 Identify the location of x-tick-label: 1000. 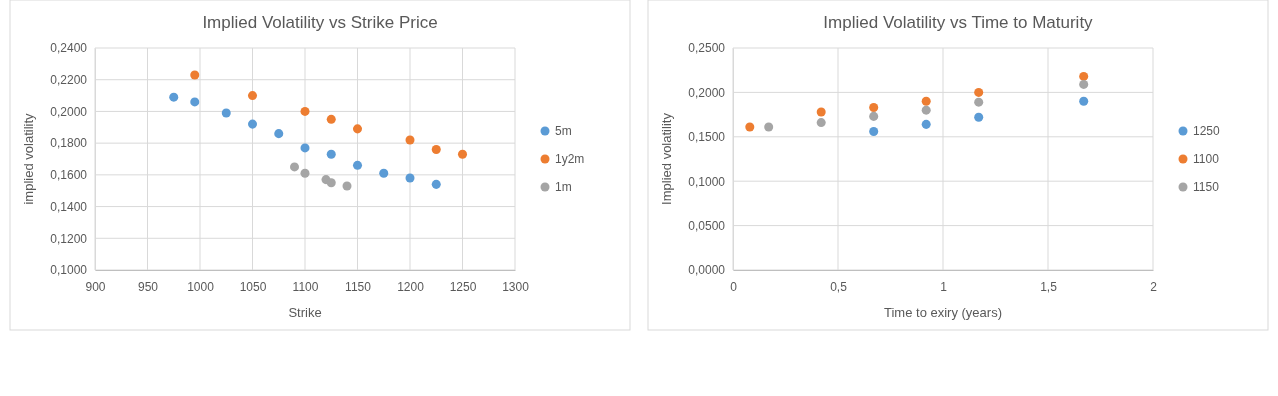
(201, 286).